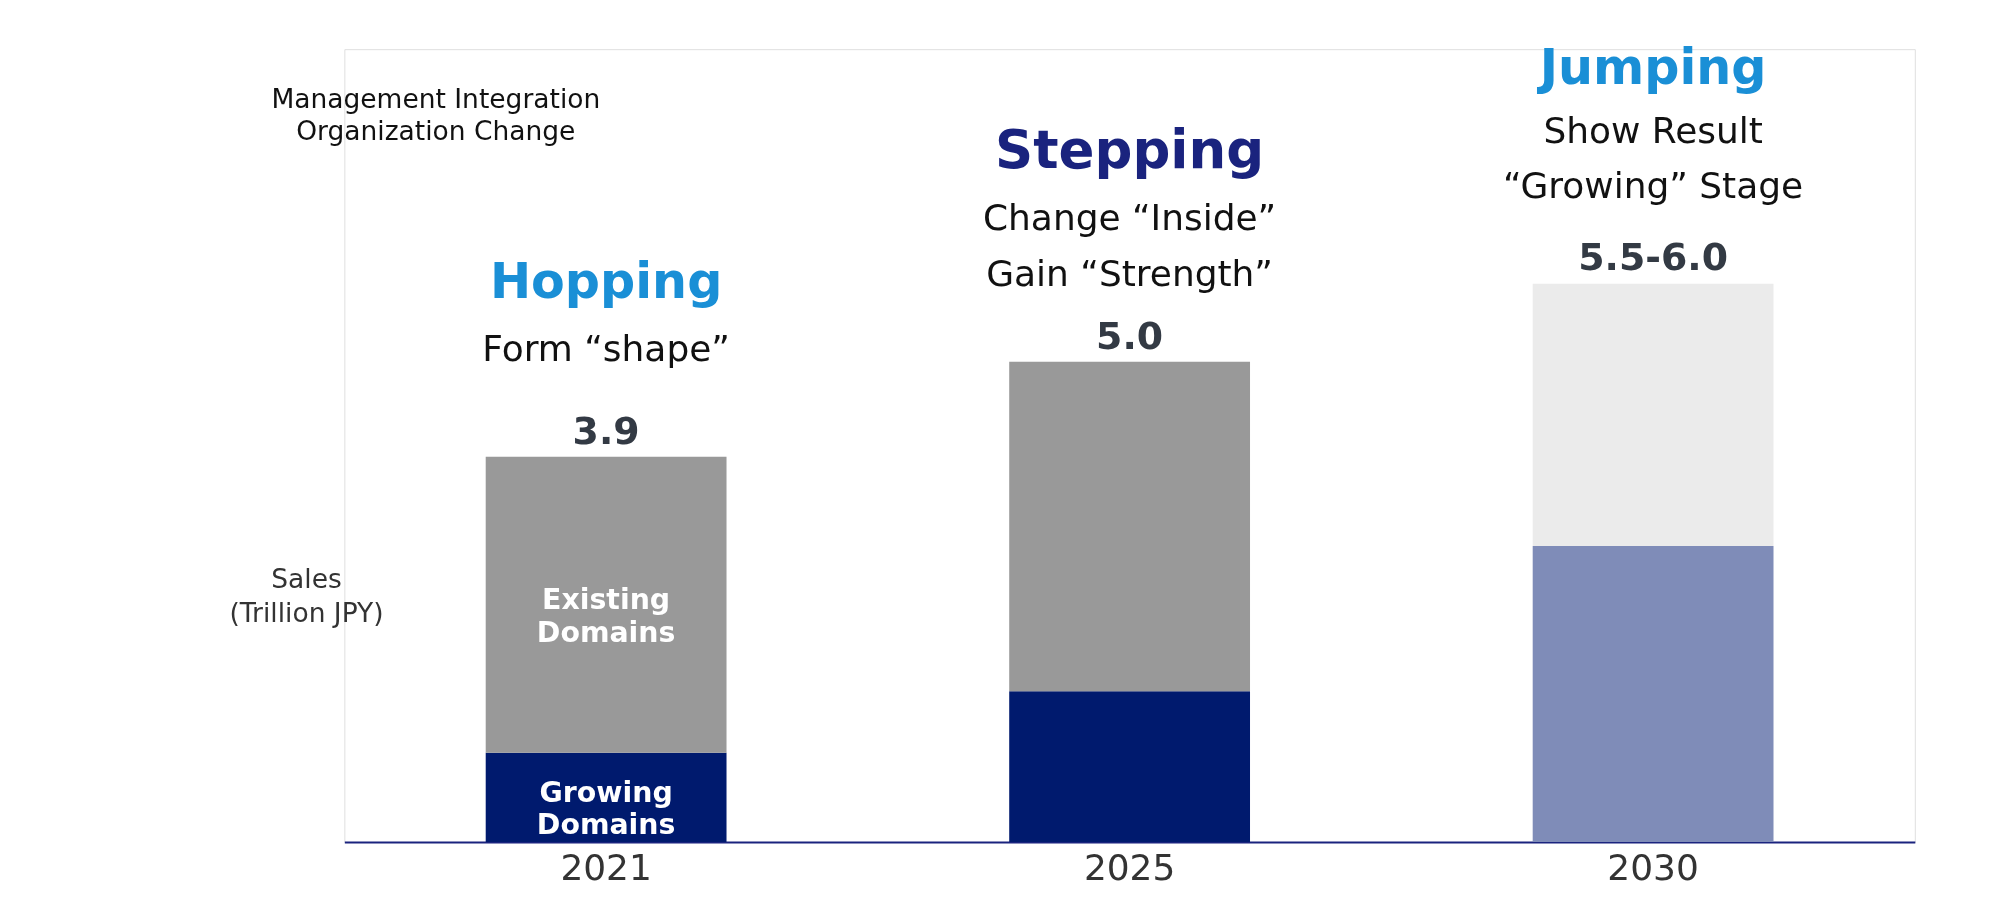  What do you see at coordinates (606, 809) in the screenshot?
I see `series-label: Growing Domains` at bounding box center [606, 809].